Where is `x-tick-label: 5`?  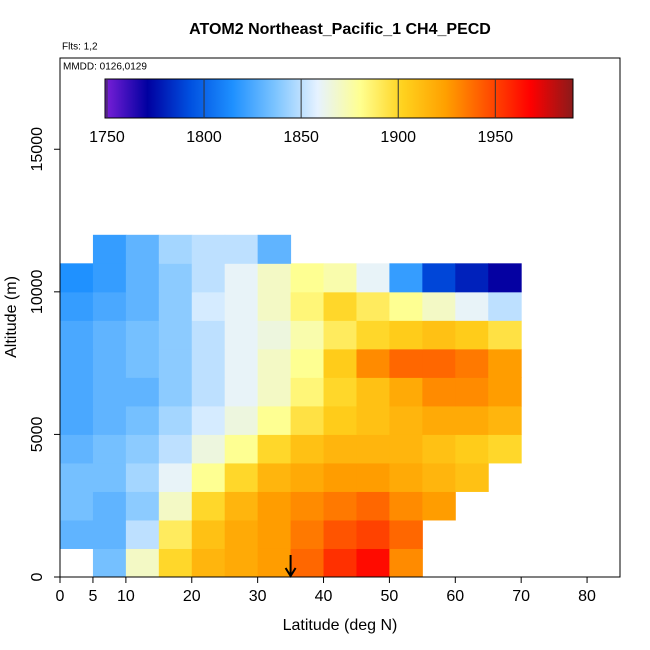
x-tick-label: 5 is located at coordinates (92, 596).